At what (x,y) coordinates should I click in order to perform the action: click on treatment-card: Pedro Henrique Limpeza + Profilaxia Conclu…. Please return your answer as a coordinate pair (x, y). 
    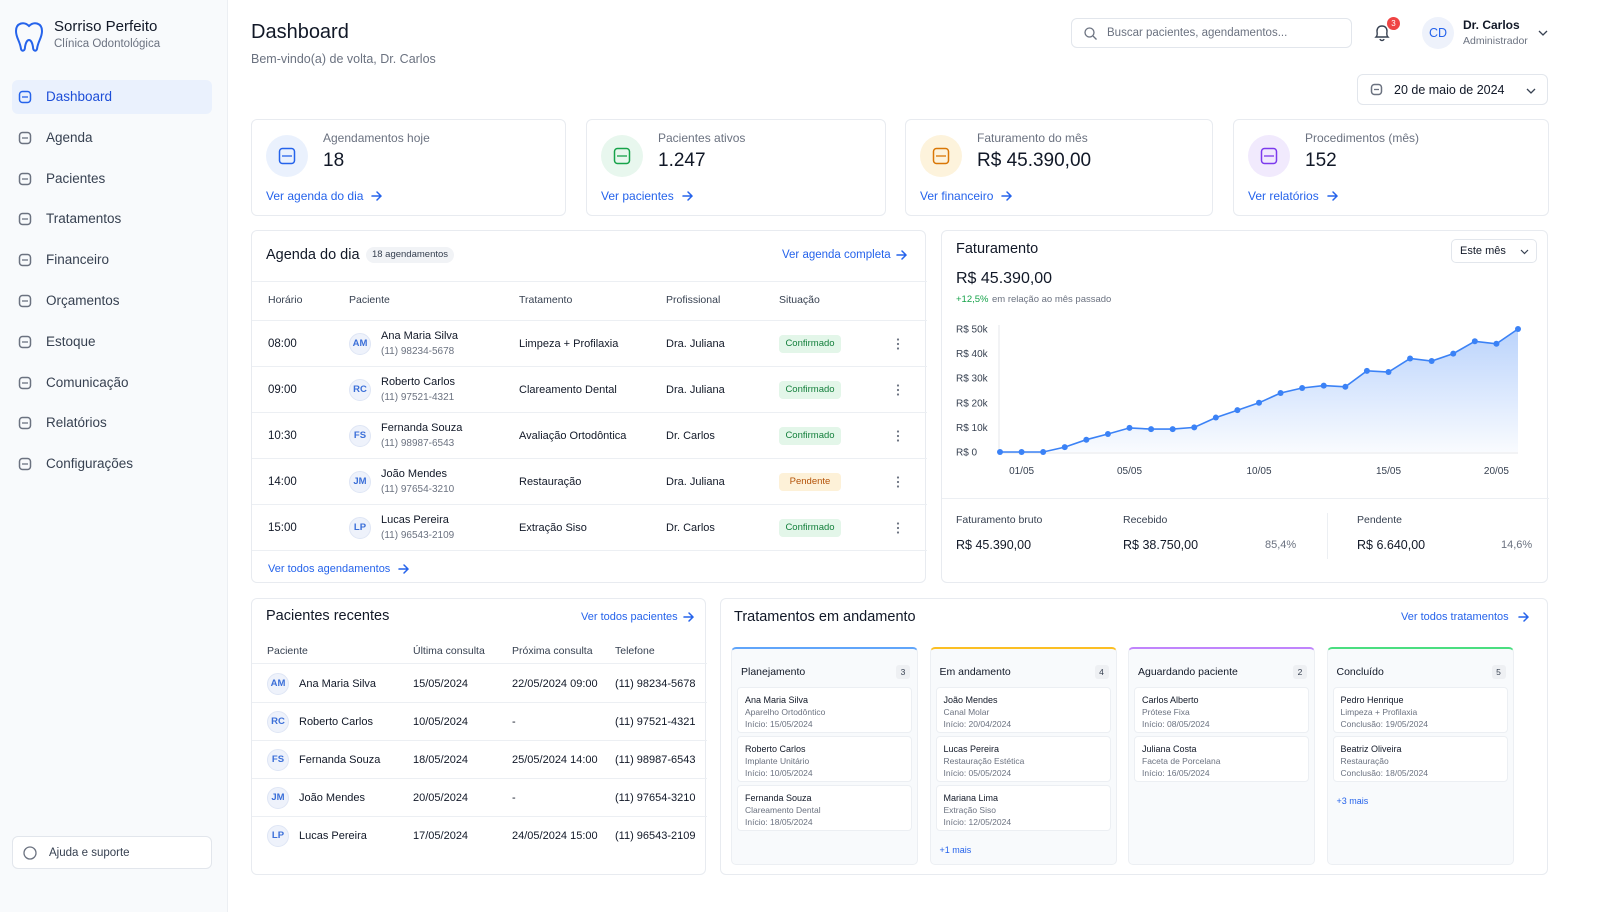
    Looking at the image, I should click on (1420, 710).